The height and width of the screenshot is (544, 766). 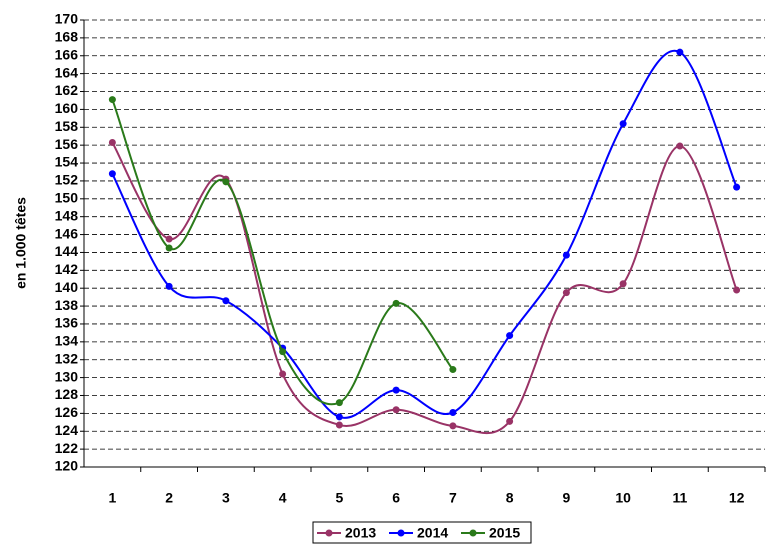 I want to click on y-tick-label: 136, so click(x=67, y=323).